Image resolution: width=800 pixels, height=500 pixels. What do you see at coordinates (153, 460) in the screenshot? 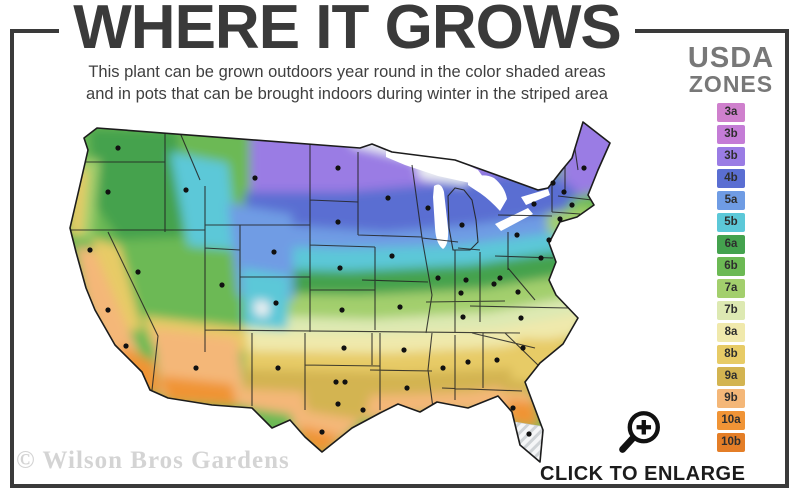
I see `watermark: © Wilson Bros Gardens` at bounding box center [153, 460].